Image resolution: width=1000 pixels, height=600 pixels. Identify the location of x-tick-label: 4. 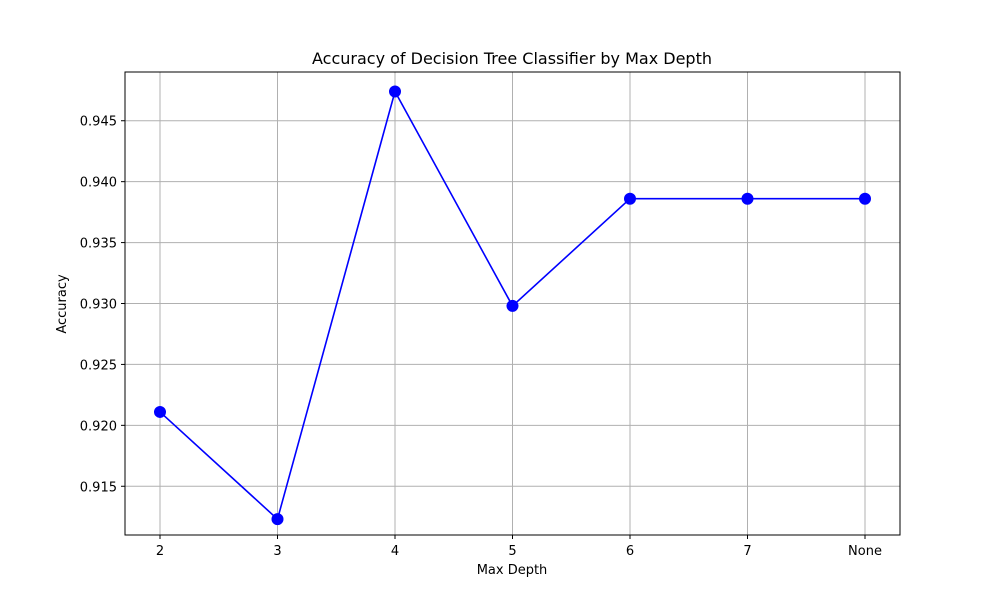
(395, 551).